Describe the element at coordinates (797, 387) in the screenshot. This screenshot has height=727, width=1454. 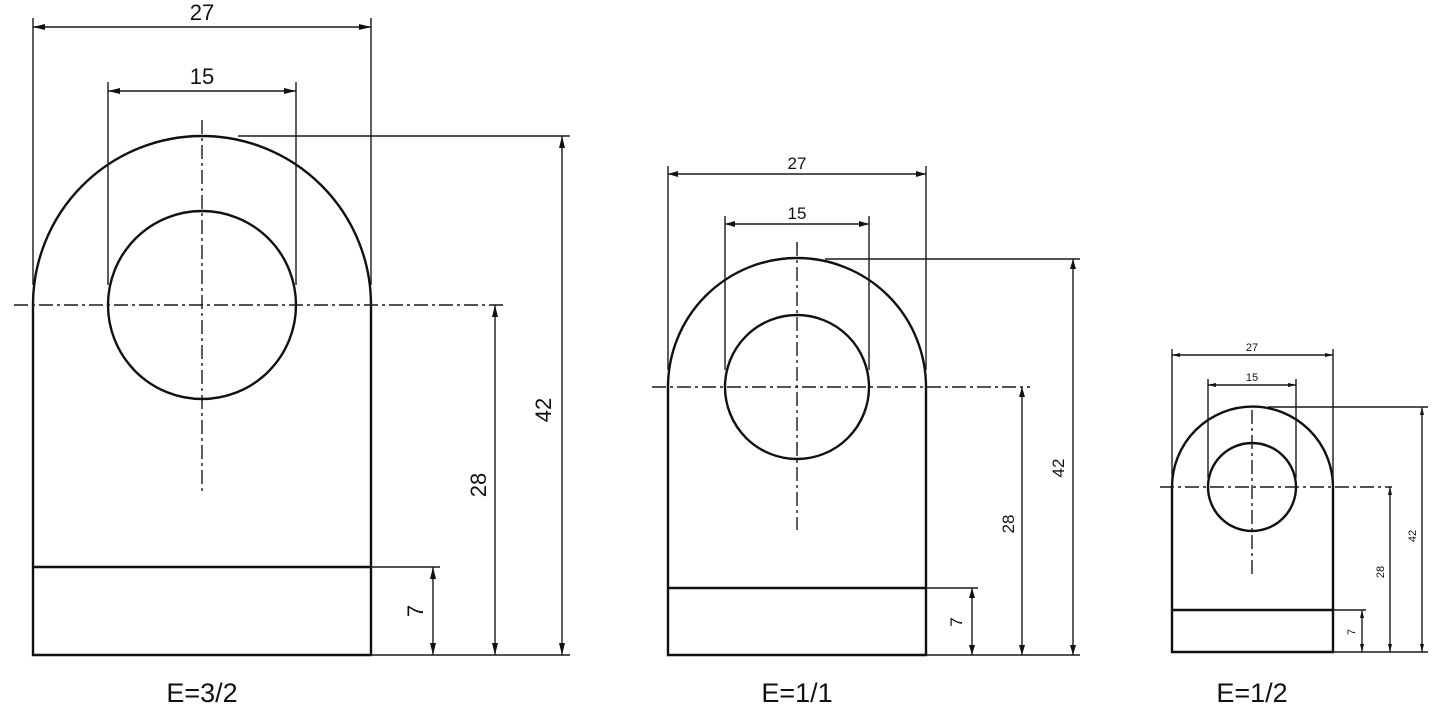
I see `hole-circle` at that location.